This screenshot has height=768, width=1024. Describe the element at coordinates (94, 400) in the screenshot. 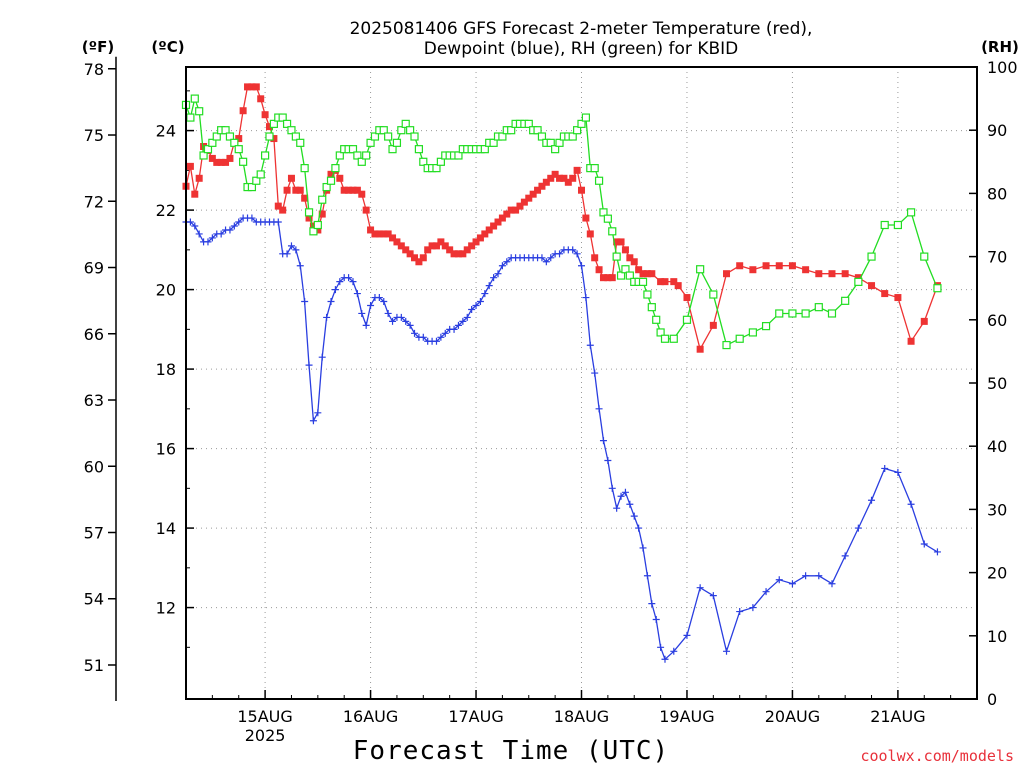

I see `fahrenheit-tick-label: 63` at that location.